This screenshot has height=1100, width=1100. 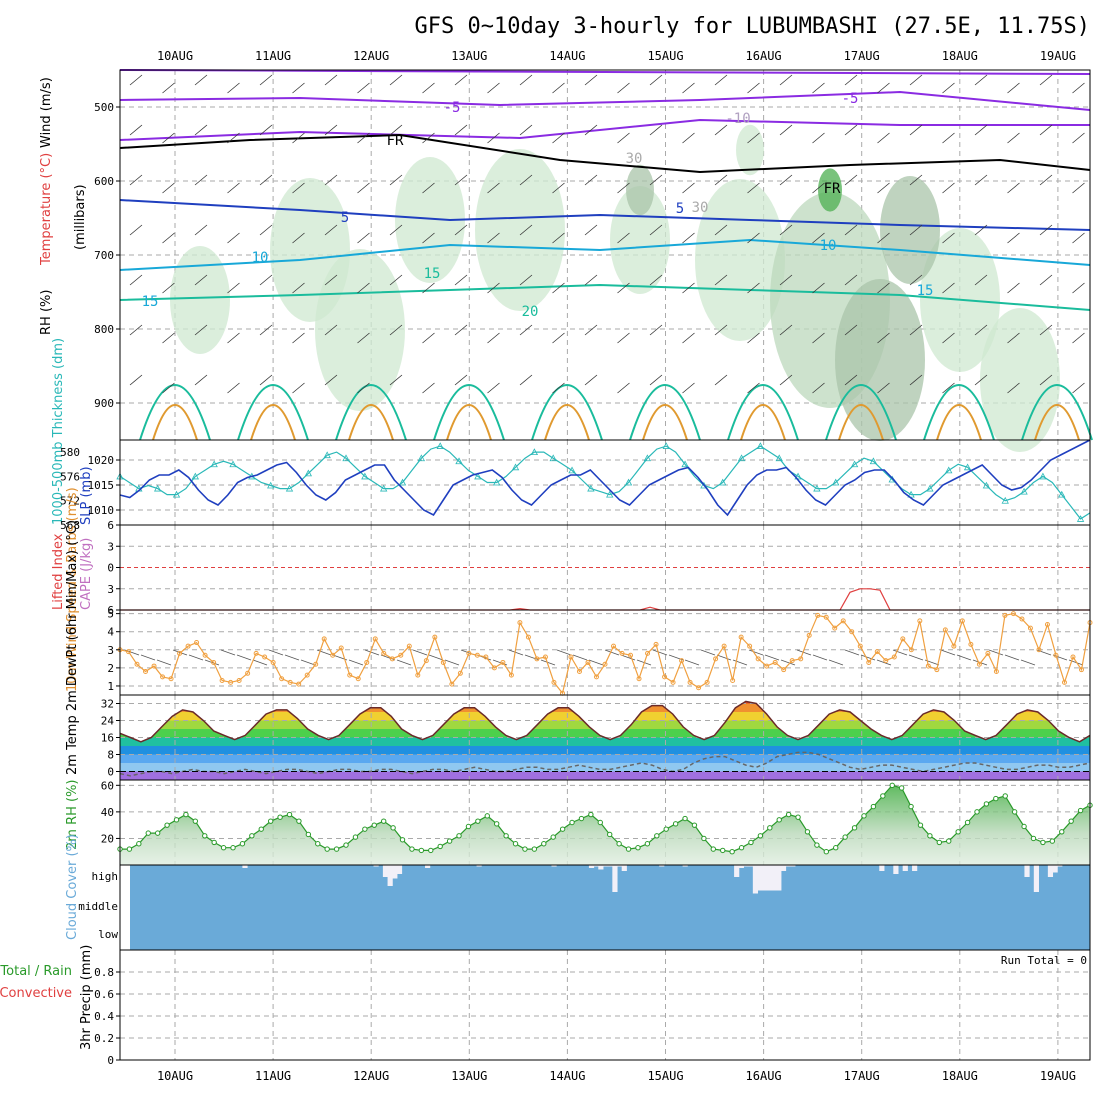 I want to click on contour-label: 5, so click(x=680, y=209).